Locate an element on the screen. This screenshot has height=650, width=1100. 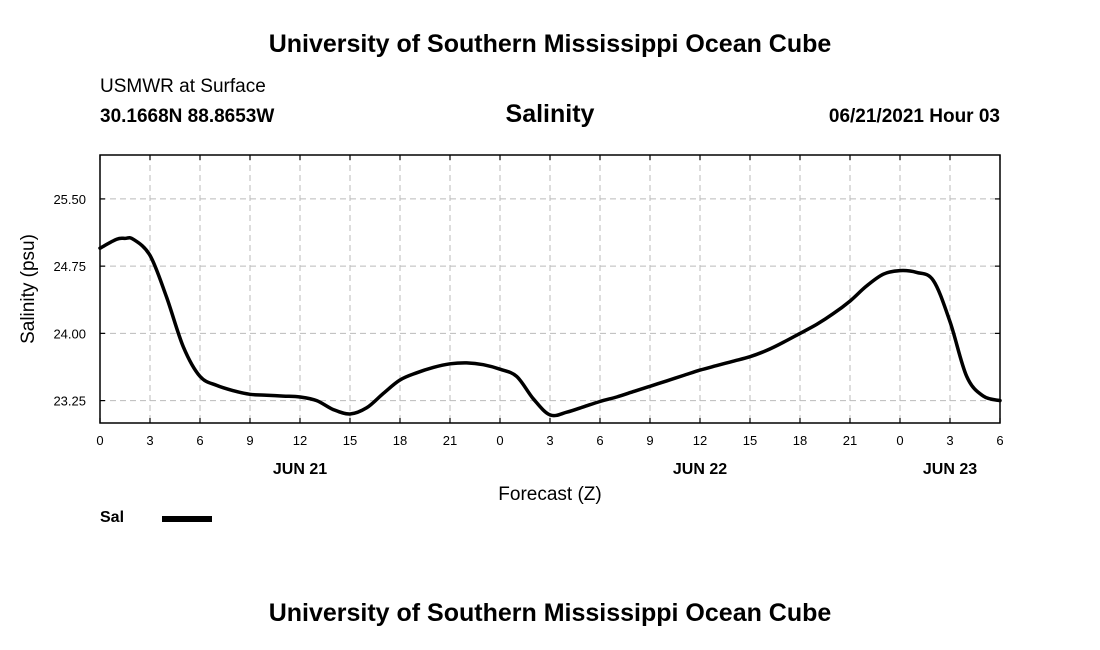
y-tick-label: 24.00 is located at coordinates (69, 333).